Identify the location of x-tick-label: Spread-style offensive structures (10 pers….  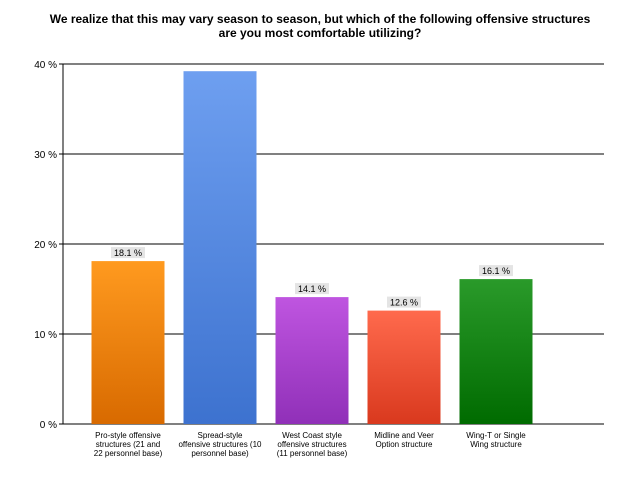
(220, 444).